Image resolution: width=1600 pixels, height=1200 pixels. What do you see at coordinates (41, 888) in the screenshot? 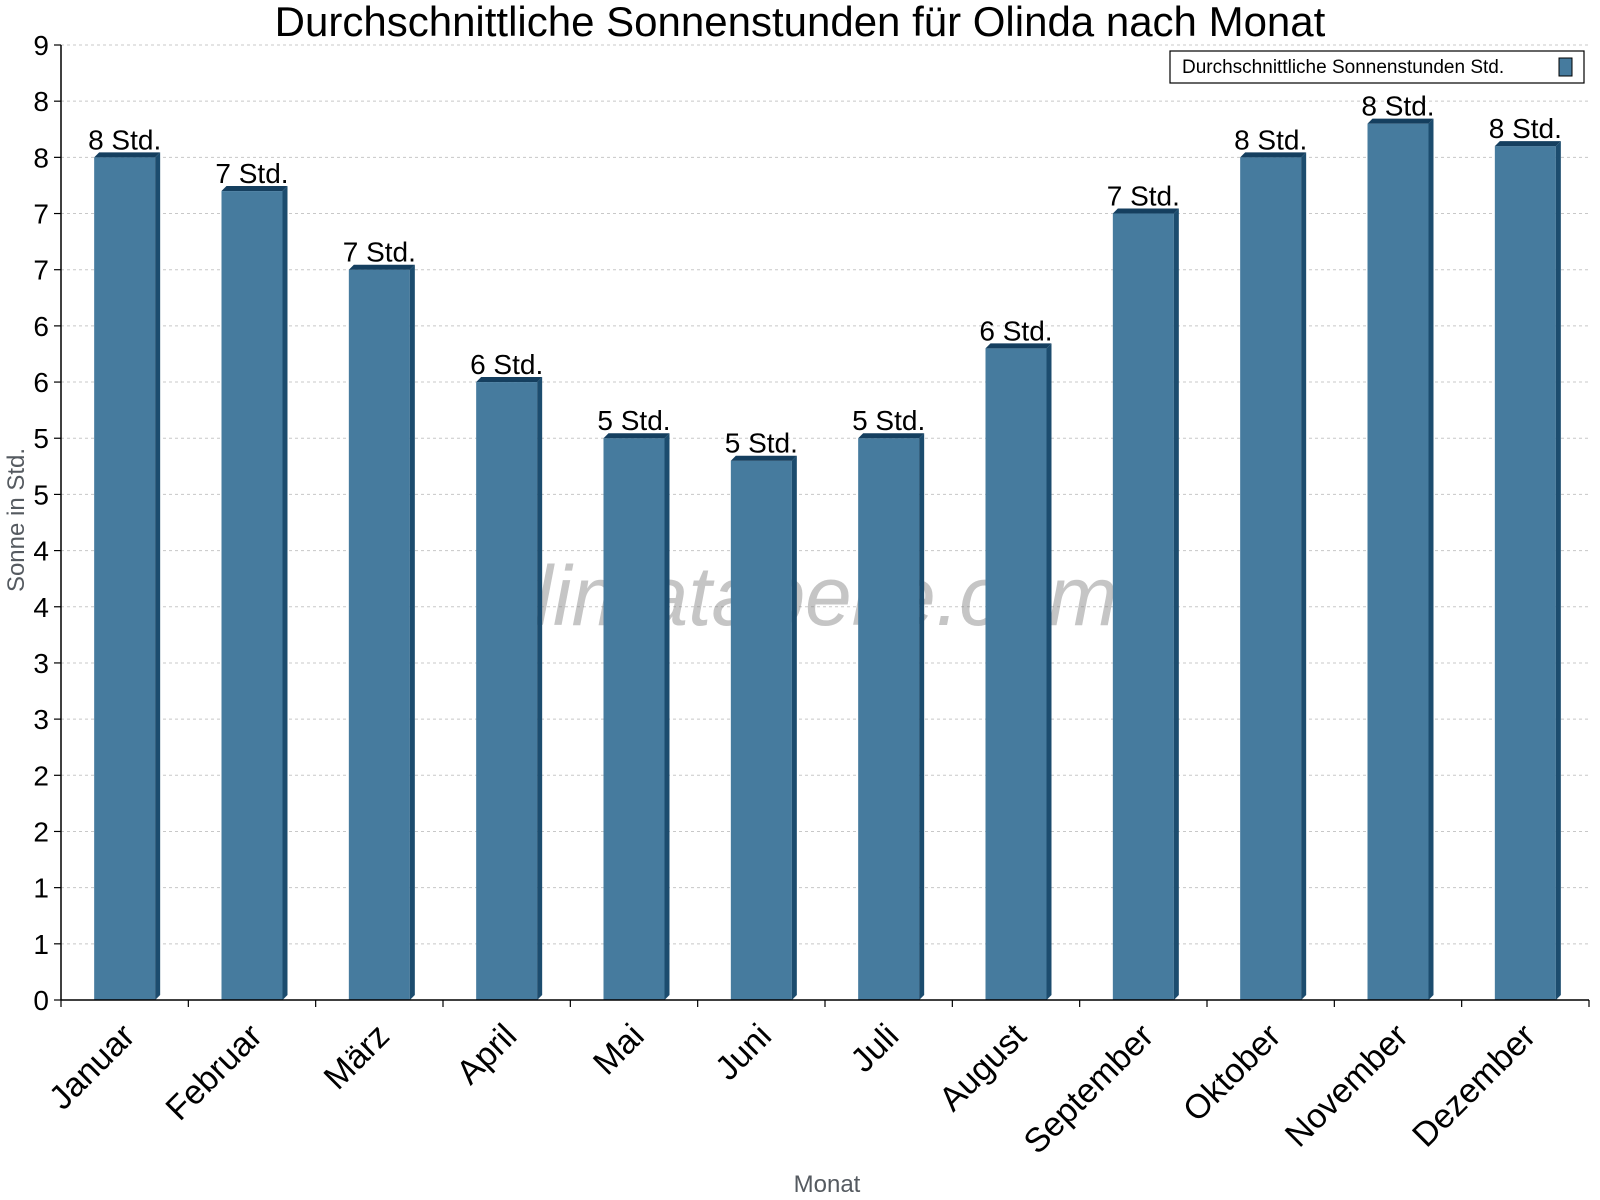
I see `y-tick-label: 1` at bounding box center [41, 888].